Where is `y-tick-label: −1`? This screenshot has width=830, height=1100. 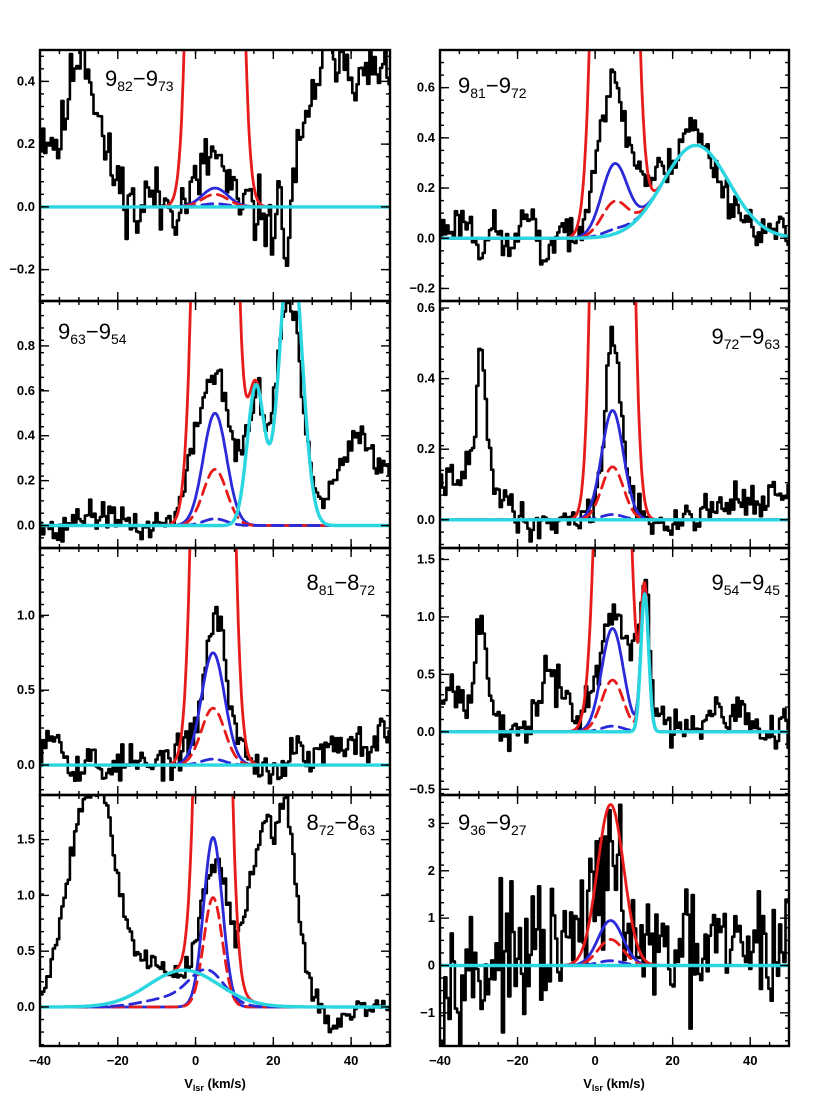
y-tick-label: −1 is located at coordinates (427, 1012).